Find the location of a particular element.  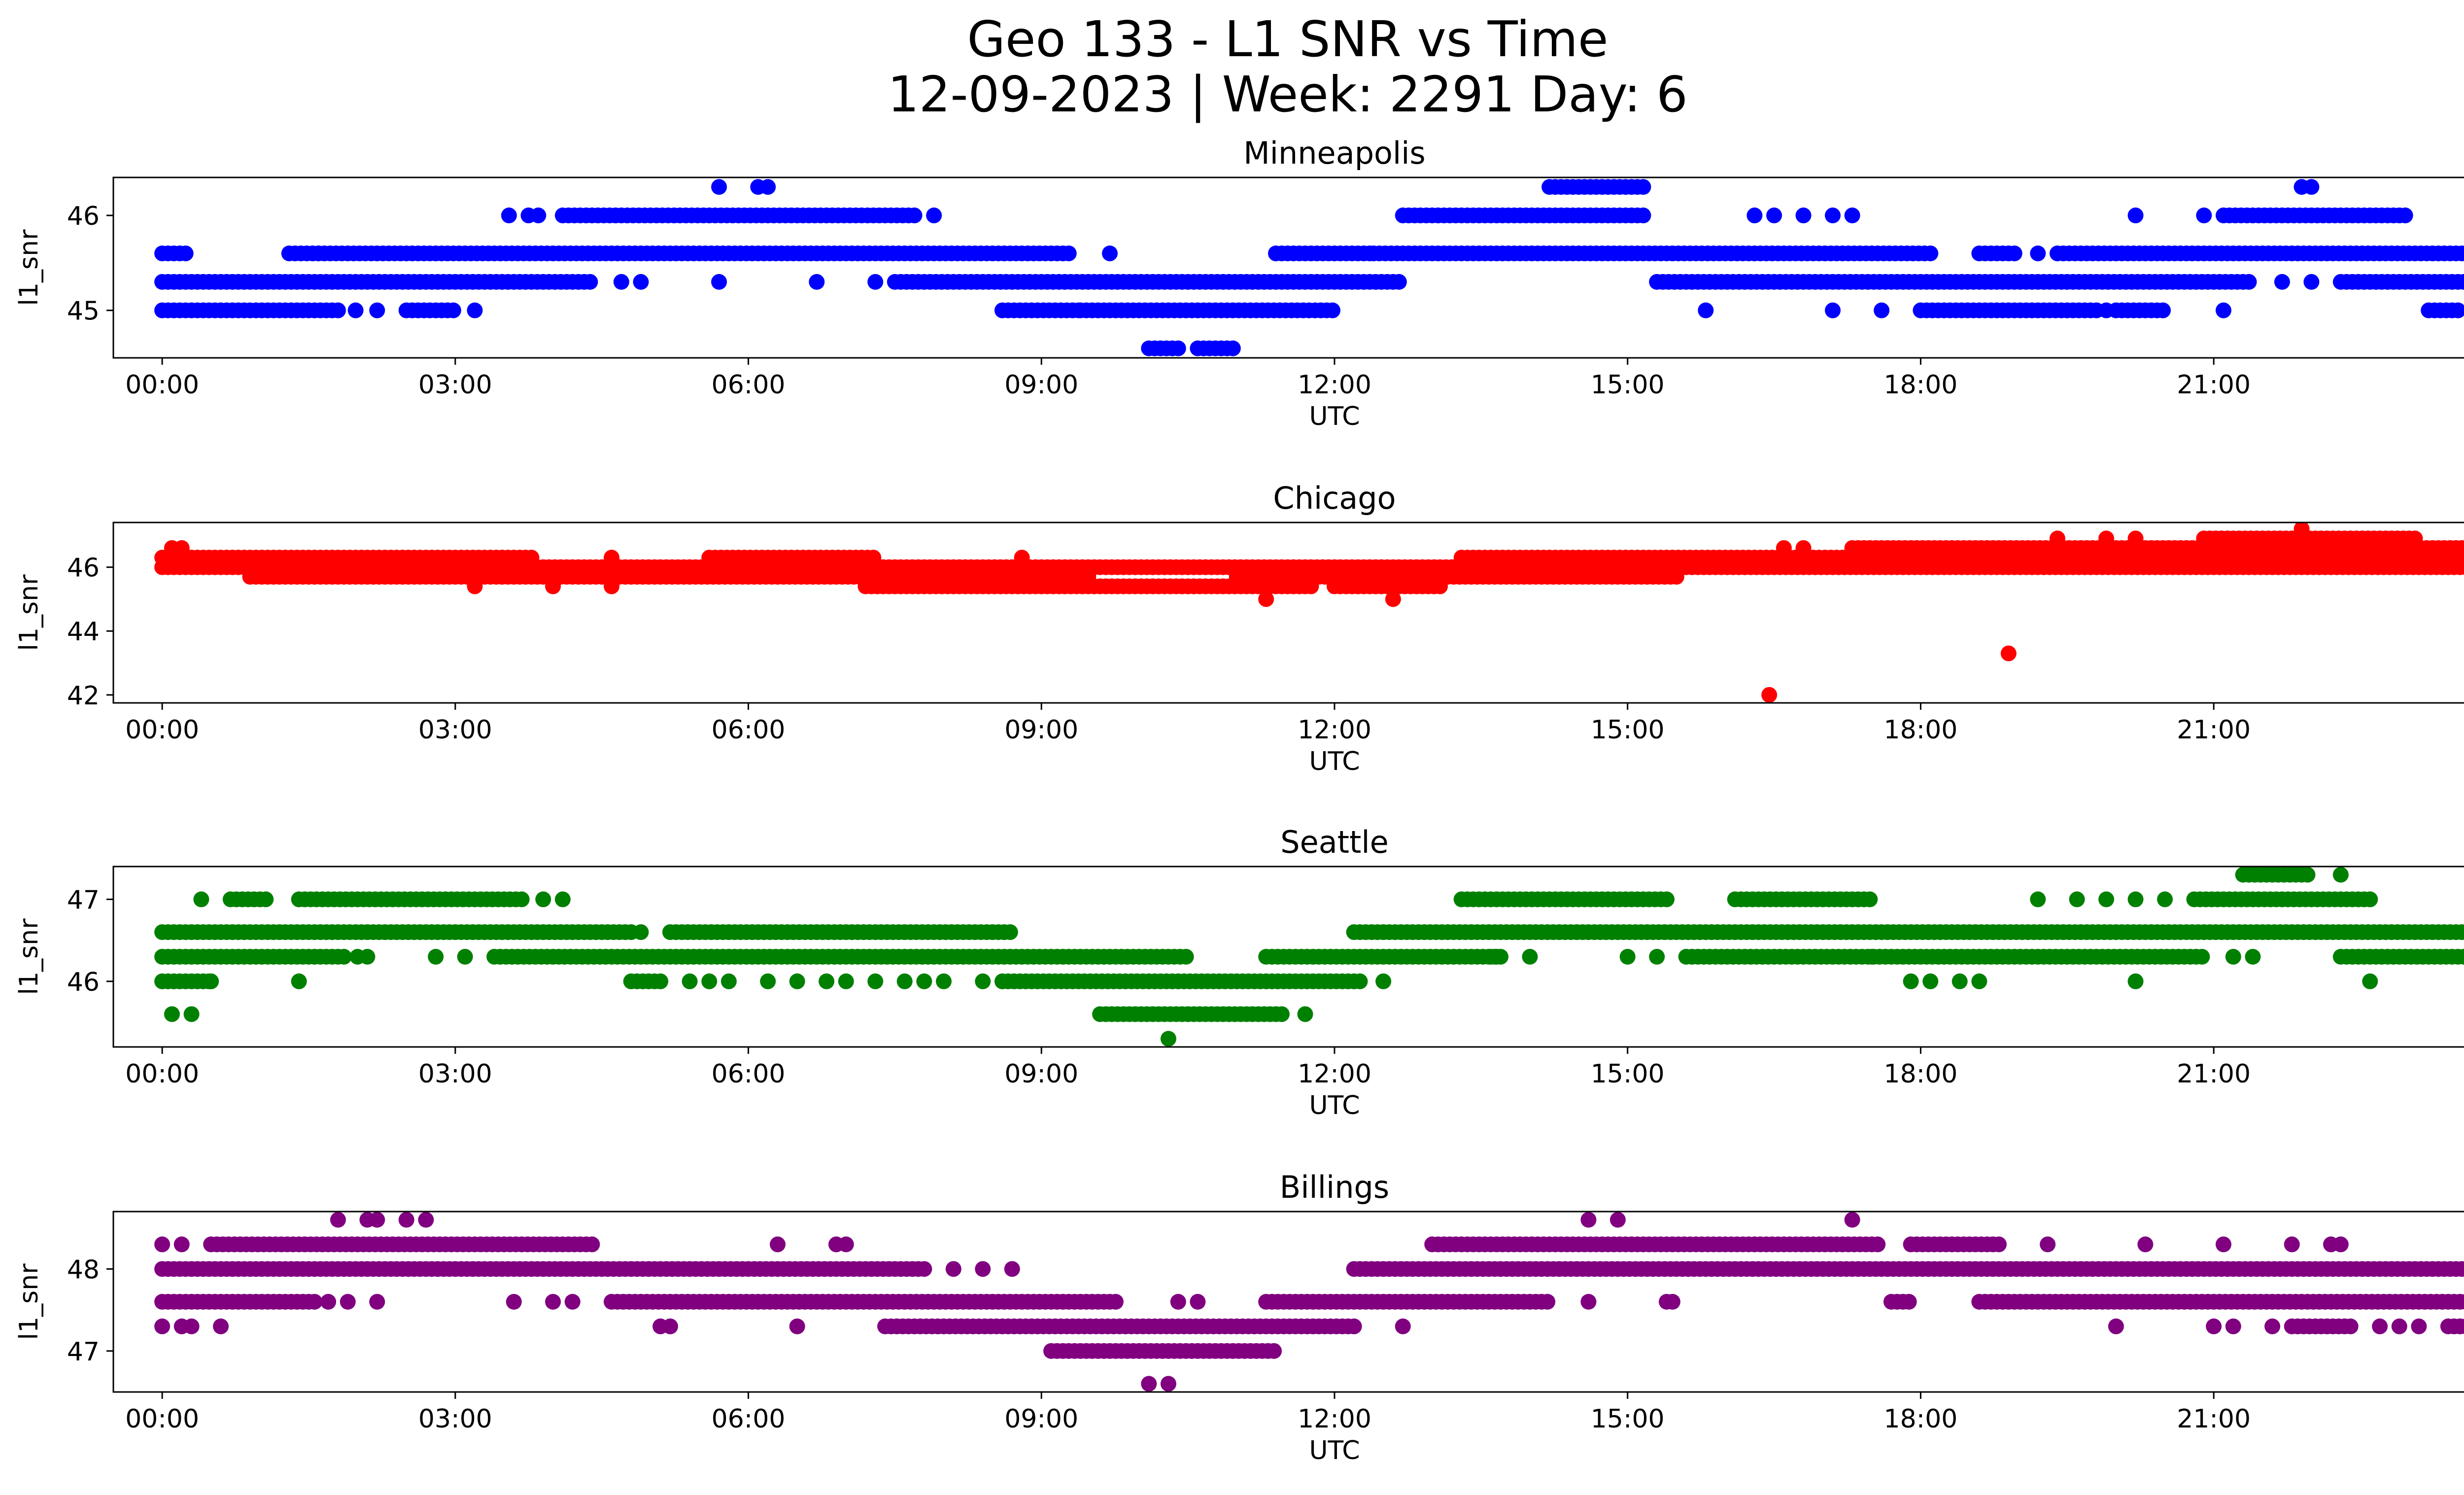

y-tick-label: 44 is located at coordinates (83, 632).